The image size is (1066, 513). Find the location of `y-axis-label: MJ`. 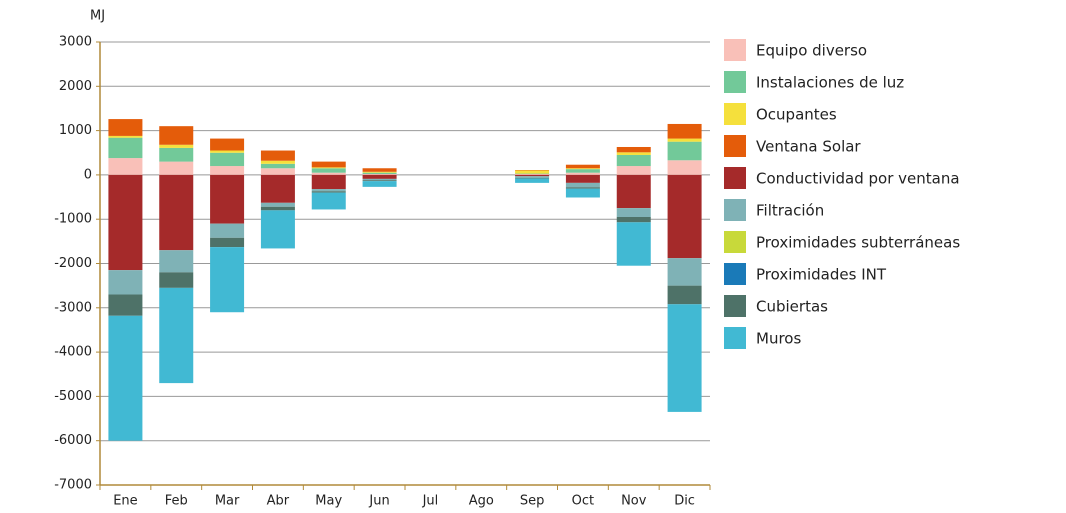

y-axis-label: MJ is located at coordinates (97, 16).